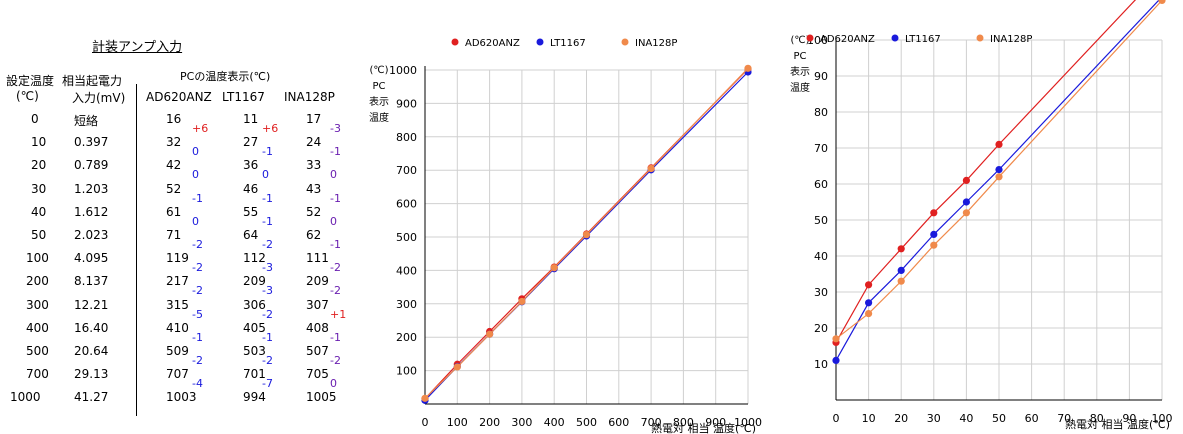  I want to click on cell-lt1167: 994, so click(254, 397).